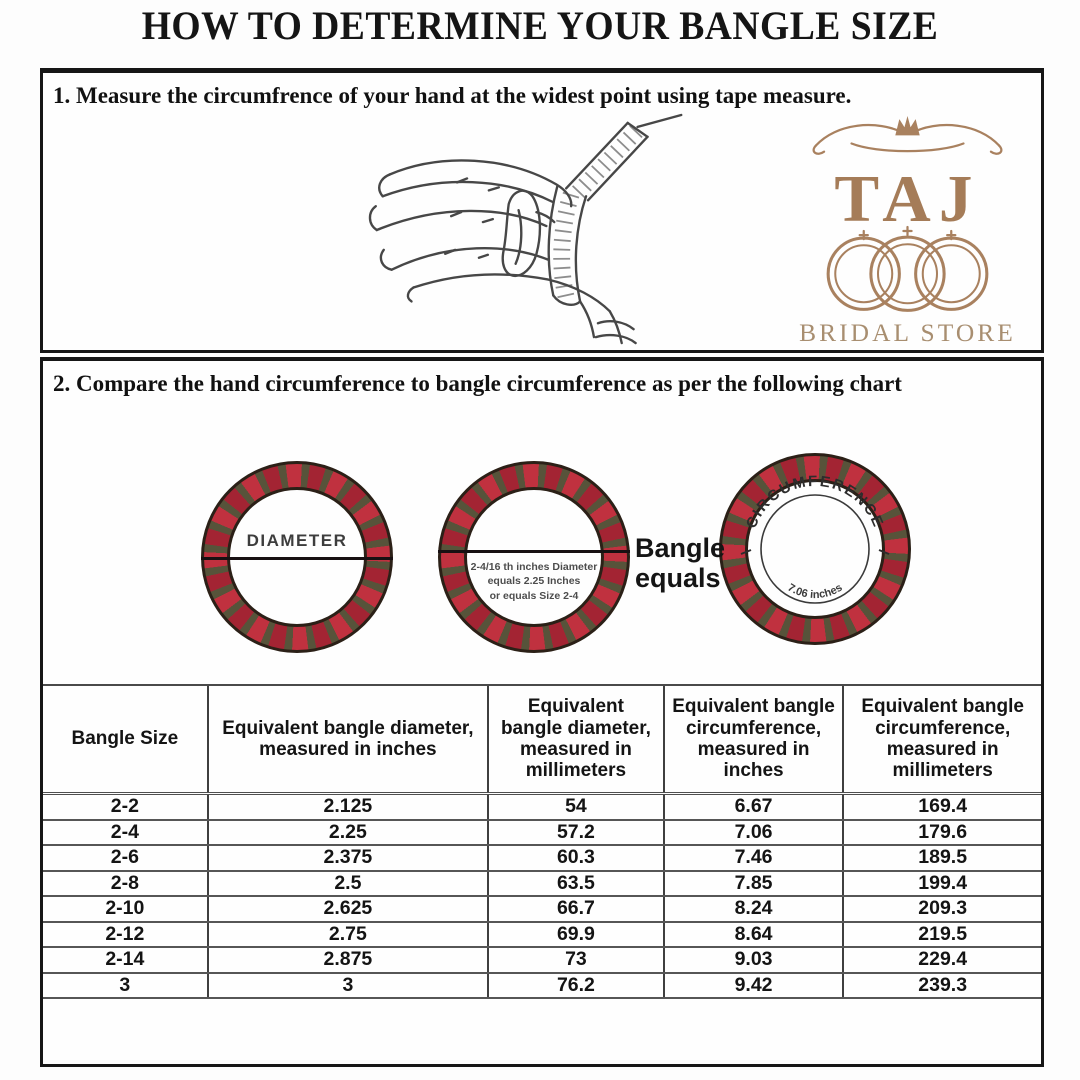 The width and height of the screenshot is (1080, 1080). Describe the element at coordinates (125, 739) in the screenshot. I see `column-header: Bangle Size` at that location.